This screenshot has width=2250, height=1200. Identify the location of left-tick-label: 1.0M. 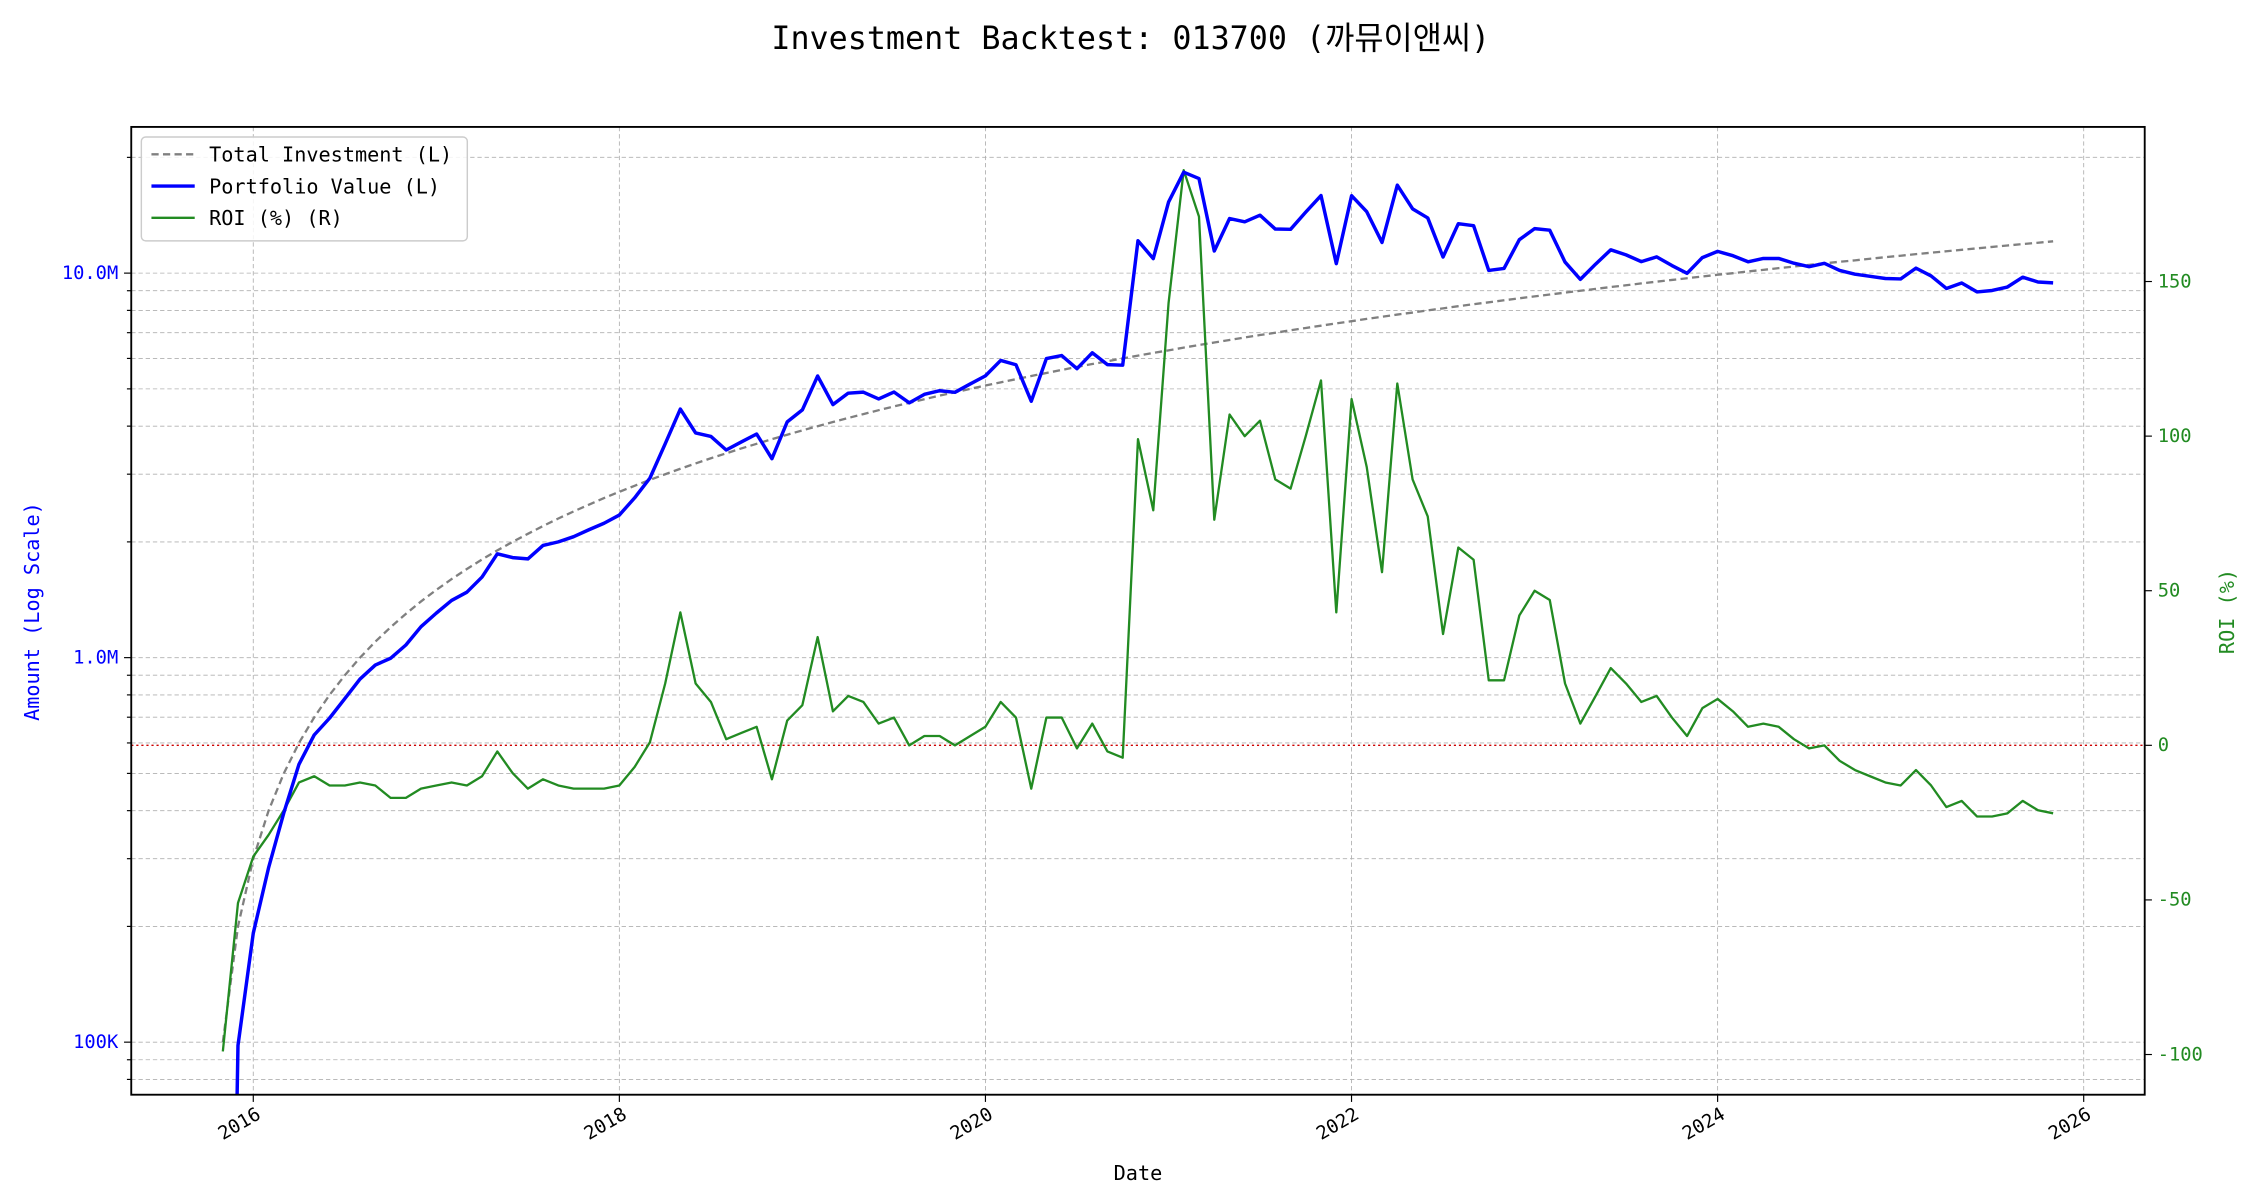
(95, 657).